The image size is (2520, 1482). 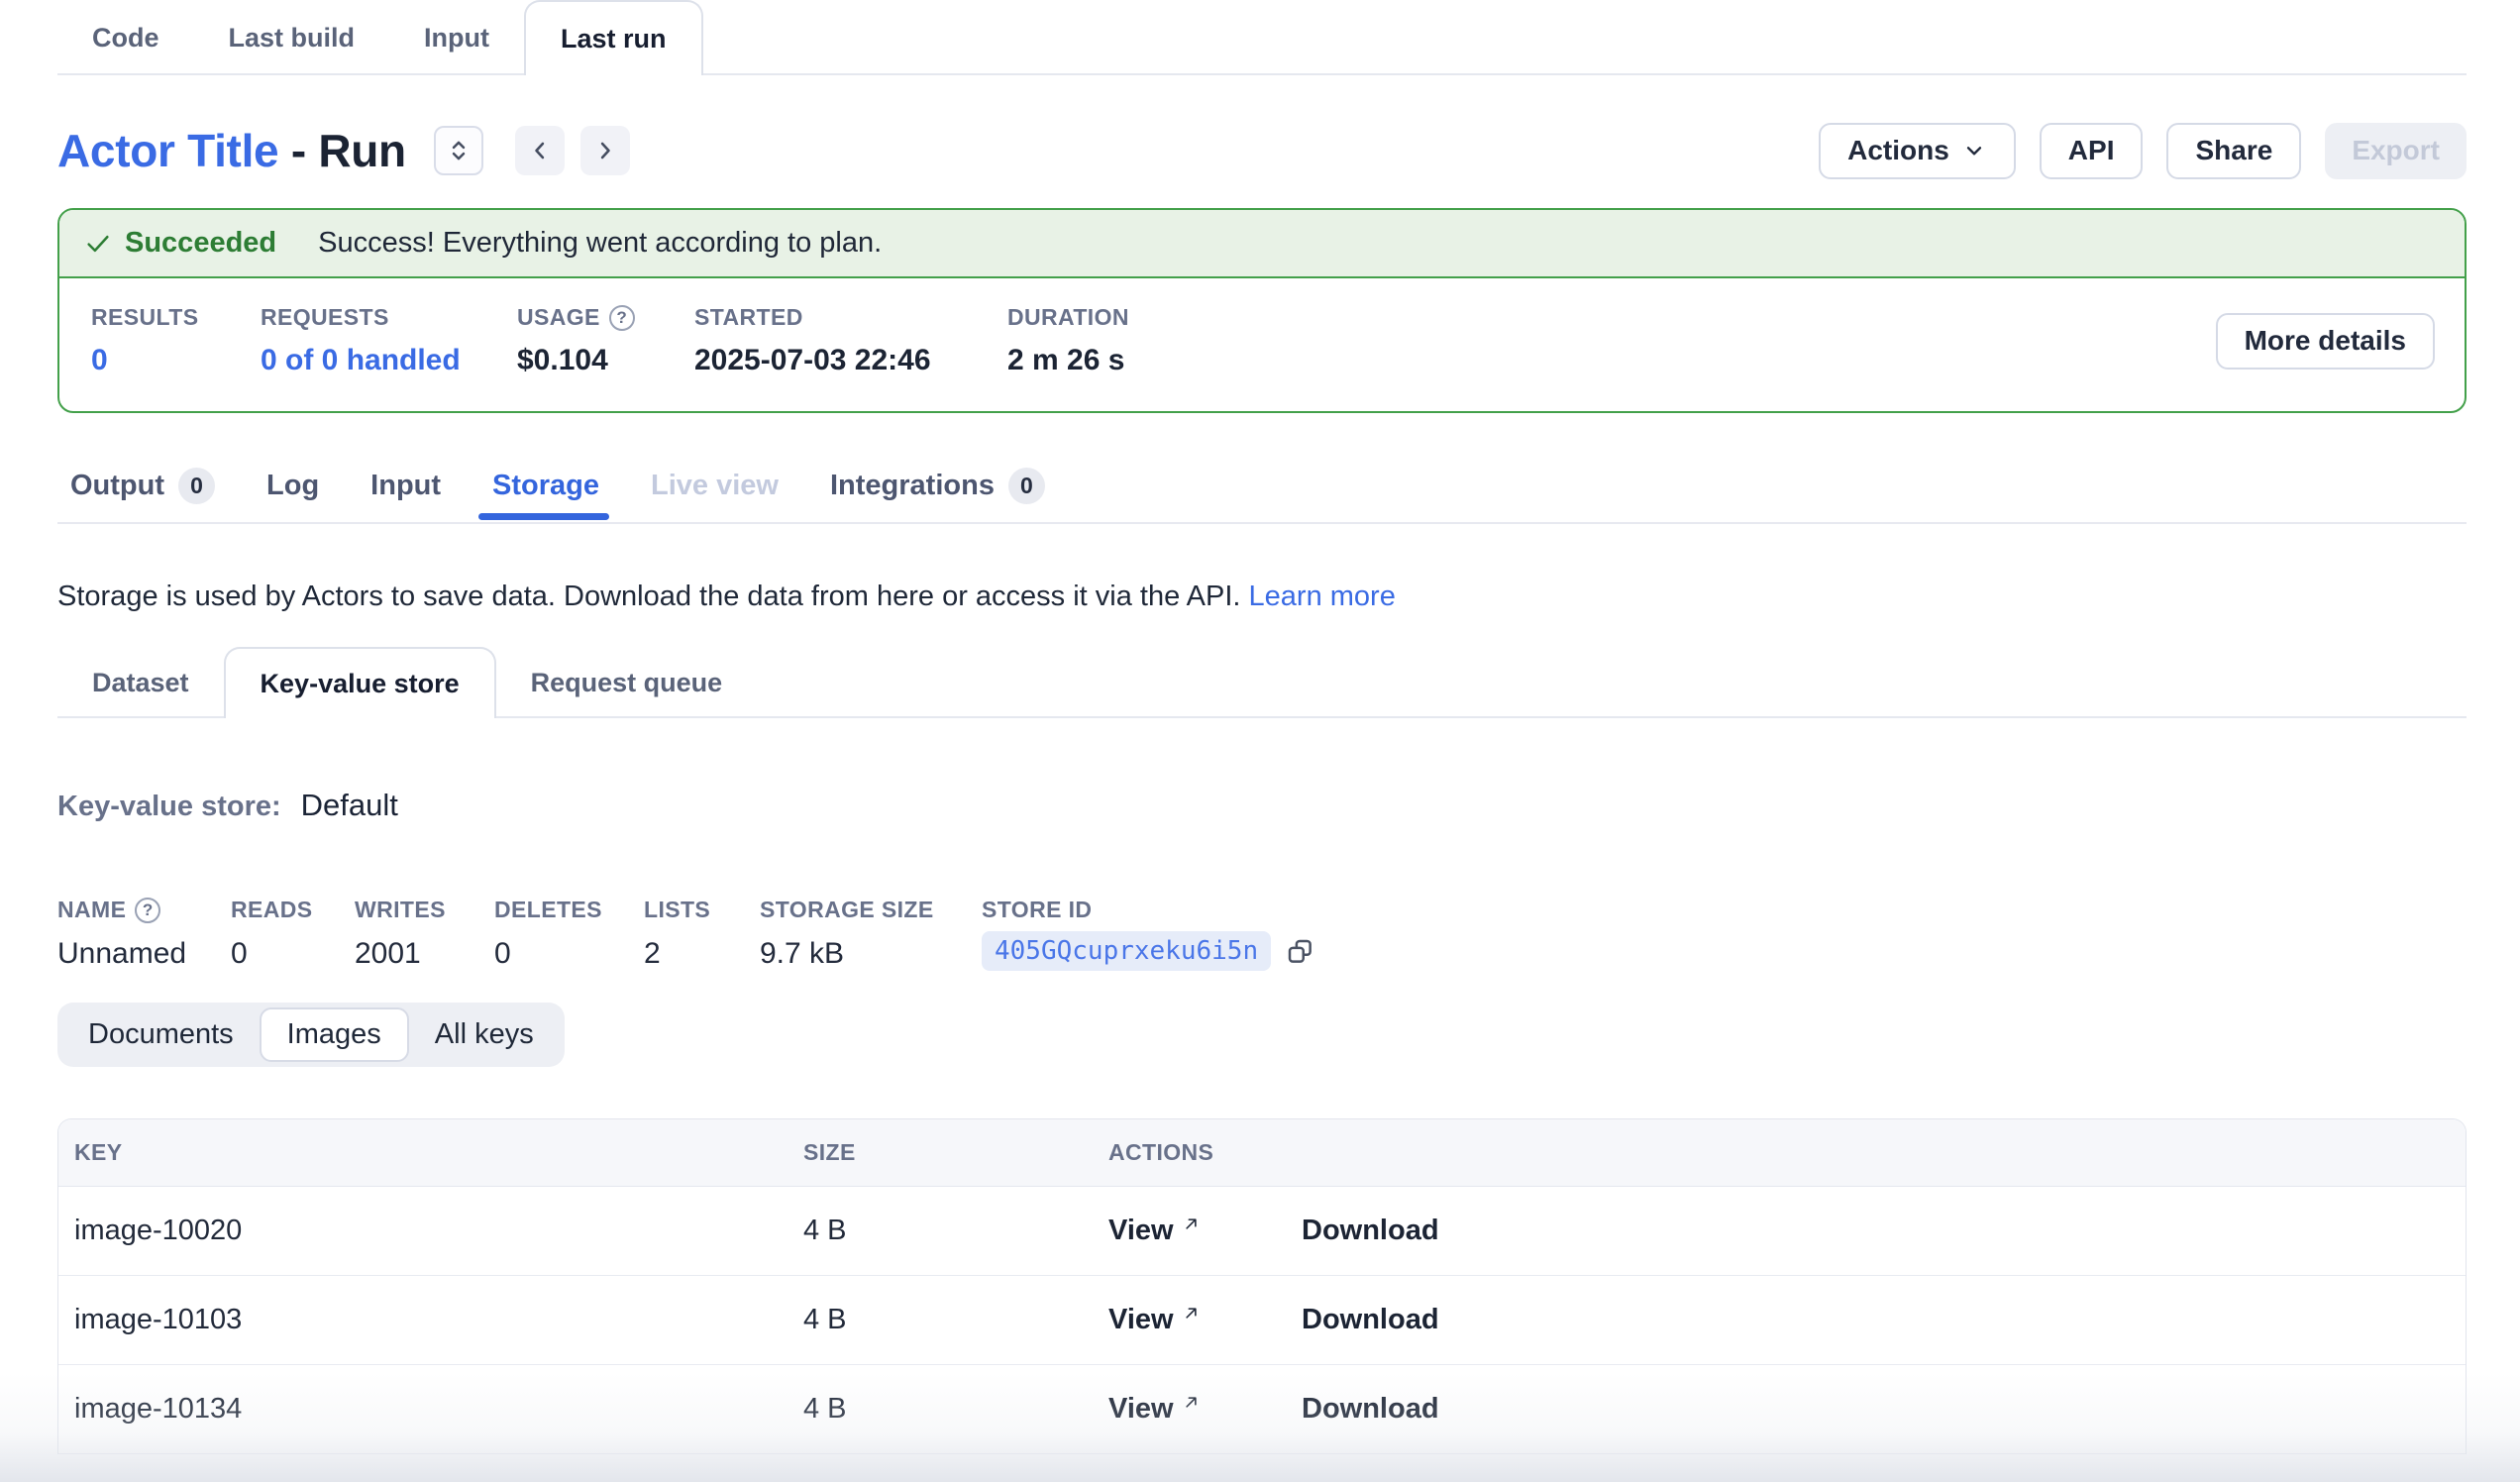 What do you see at coordinates (125, 37) in the screenshot?
I see `tab-code: Code` at bounding box center [125, 37].